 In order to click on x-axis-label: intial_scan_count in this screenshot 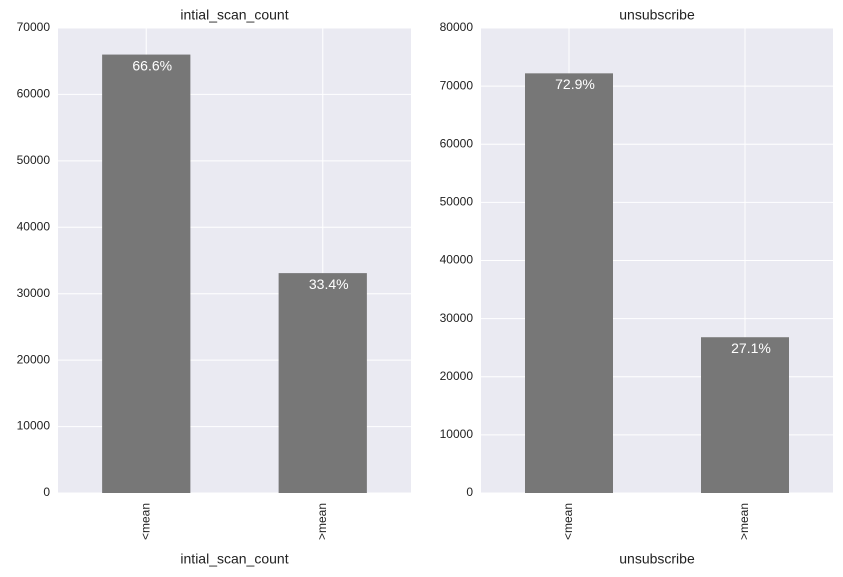, I will do `click(234, 559)`.